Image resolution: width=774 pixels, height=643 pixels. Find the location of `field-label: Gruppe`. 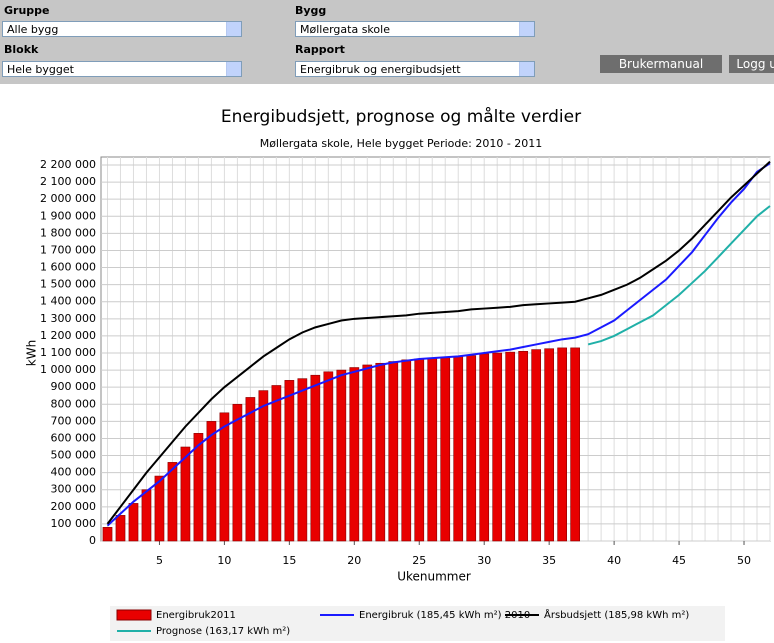

field-label: Gruppe is located at coordinates (27, 10).